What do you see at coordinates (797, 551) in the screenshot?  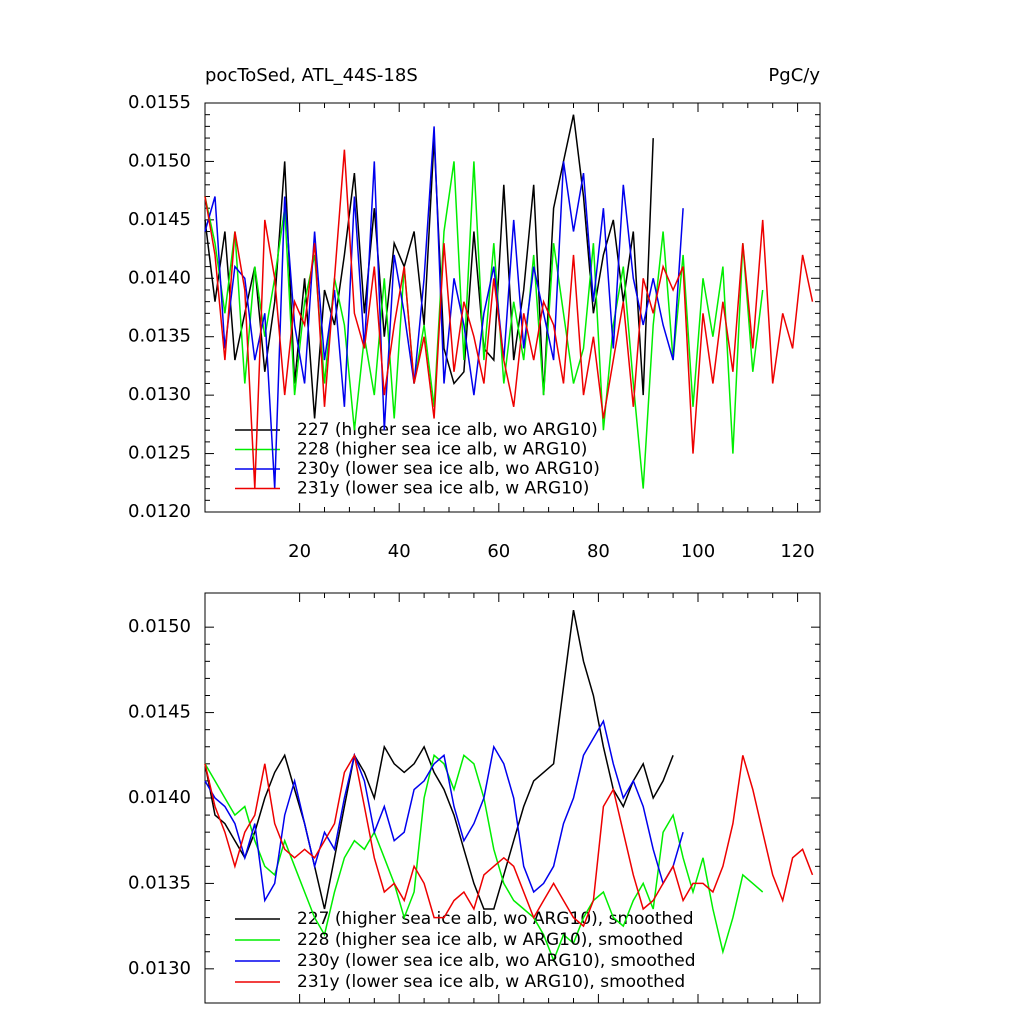 I see `x-tick-label: 120` at bounding box center [797, 551].